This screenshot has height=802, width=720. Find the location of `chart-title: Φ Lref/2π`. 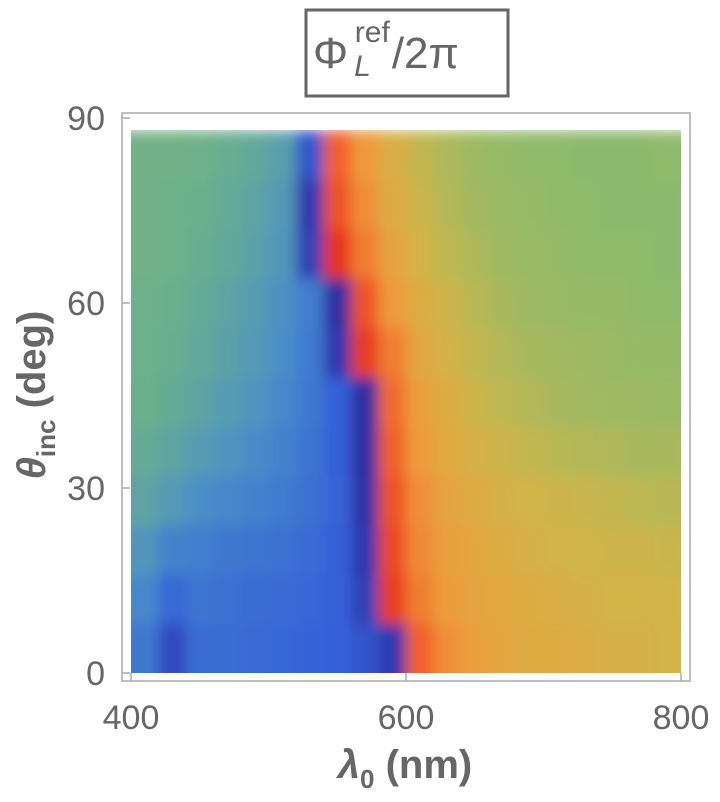

chart-title: Φ Lref/2π is located at coordinates (386, 49).